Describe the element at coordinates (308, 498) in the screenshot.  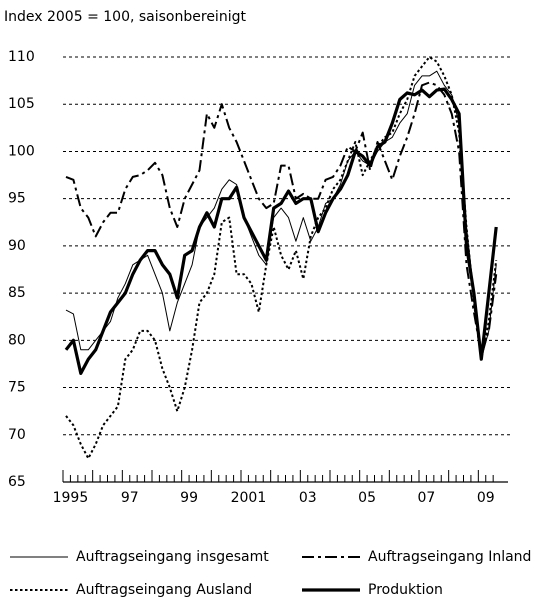
I see `x-tick-label: 03` at that location.